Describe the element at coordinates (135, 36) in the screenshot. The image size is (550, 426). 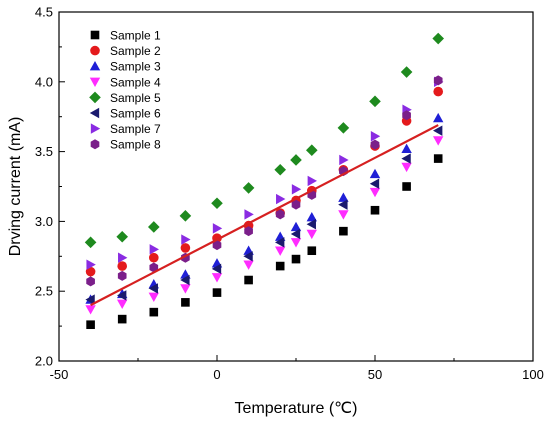
I see `legend-label: Sample 1` at that location.